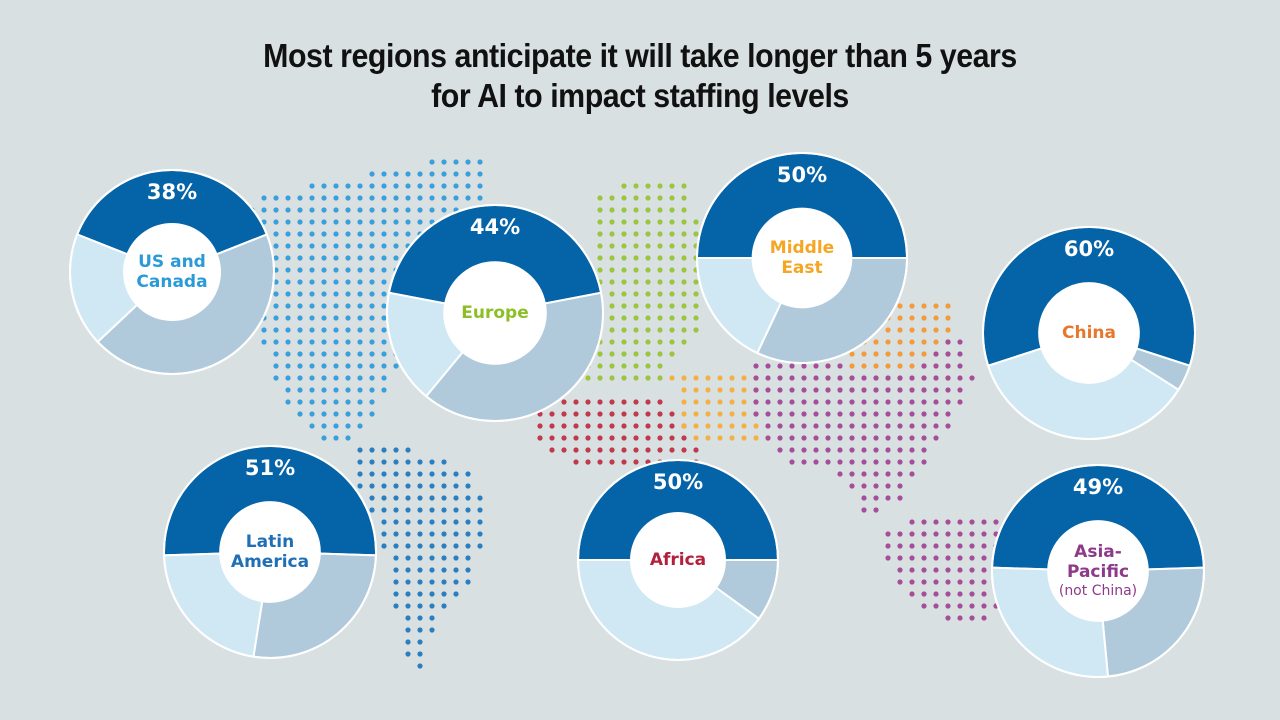 The width and height of the screenshot is (1280, 720). I want to click on region-label-line: China, so click(1089, 333).